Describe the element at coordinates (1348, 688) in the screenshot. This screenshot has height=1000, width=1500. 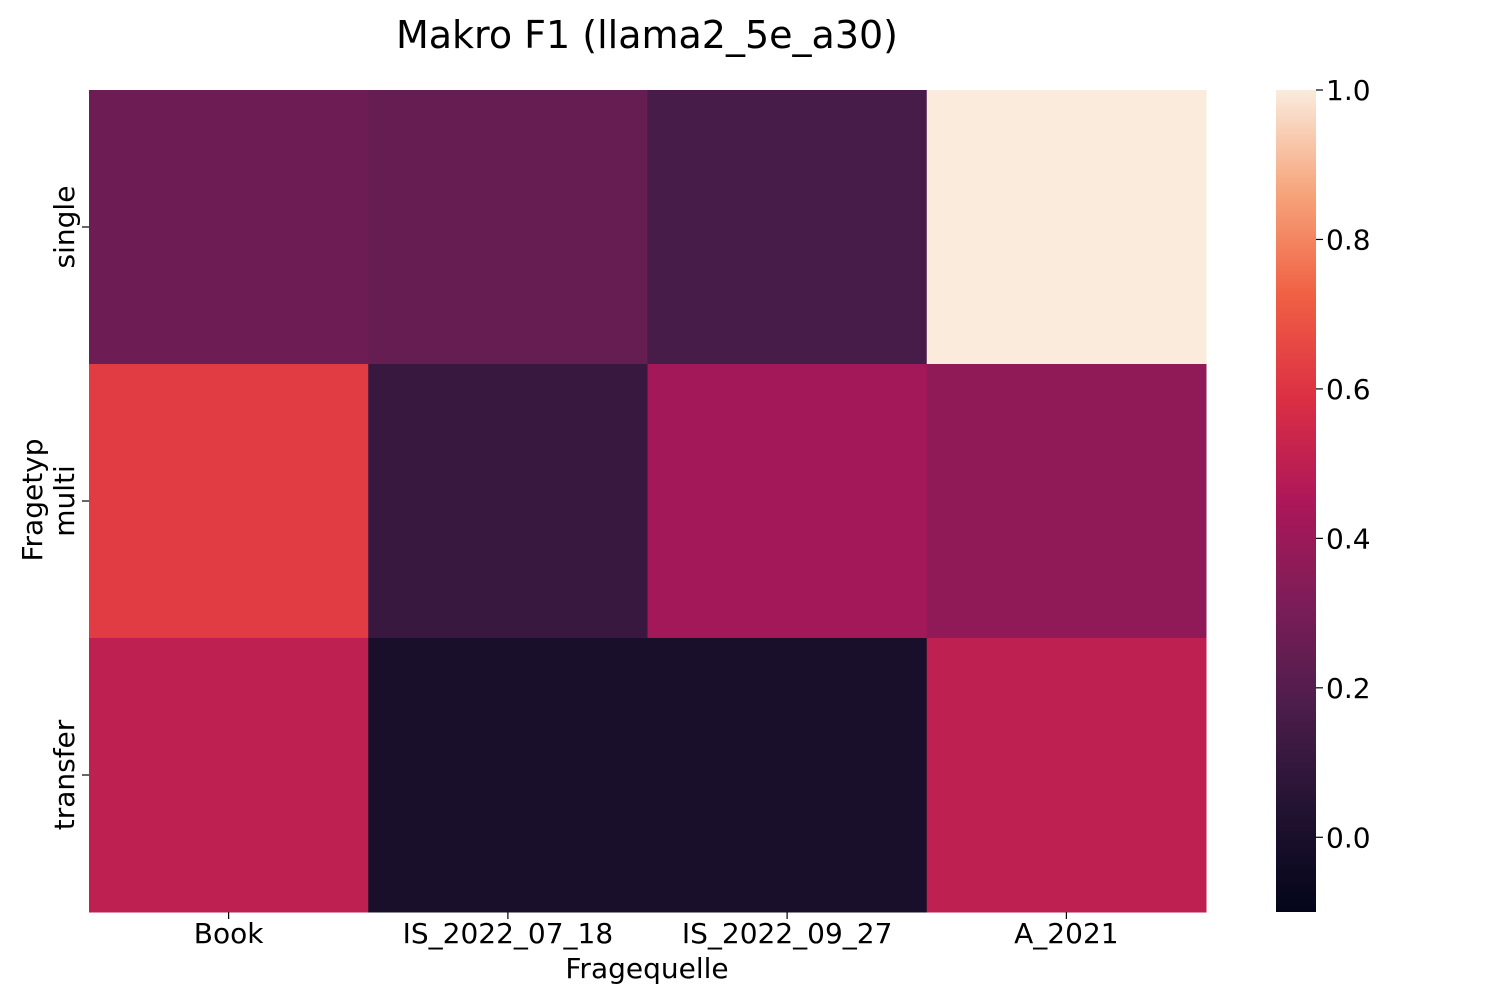
I see `colorbar-tick-label: 0.2` at that location.